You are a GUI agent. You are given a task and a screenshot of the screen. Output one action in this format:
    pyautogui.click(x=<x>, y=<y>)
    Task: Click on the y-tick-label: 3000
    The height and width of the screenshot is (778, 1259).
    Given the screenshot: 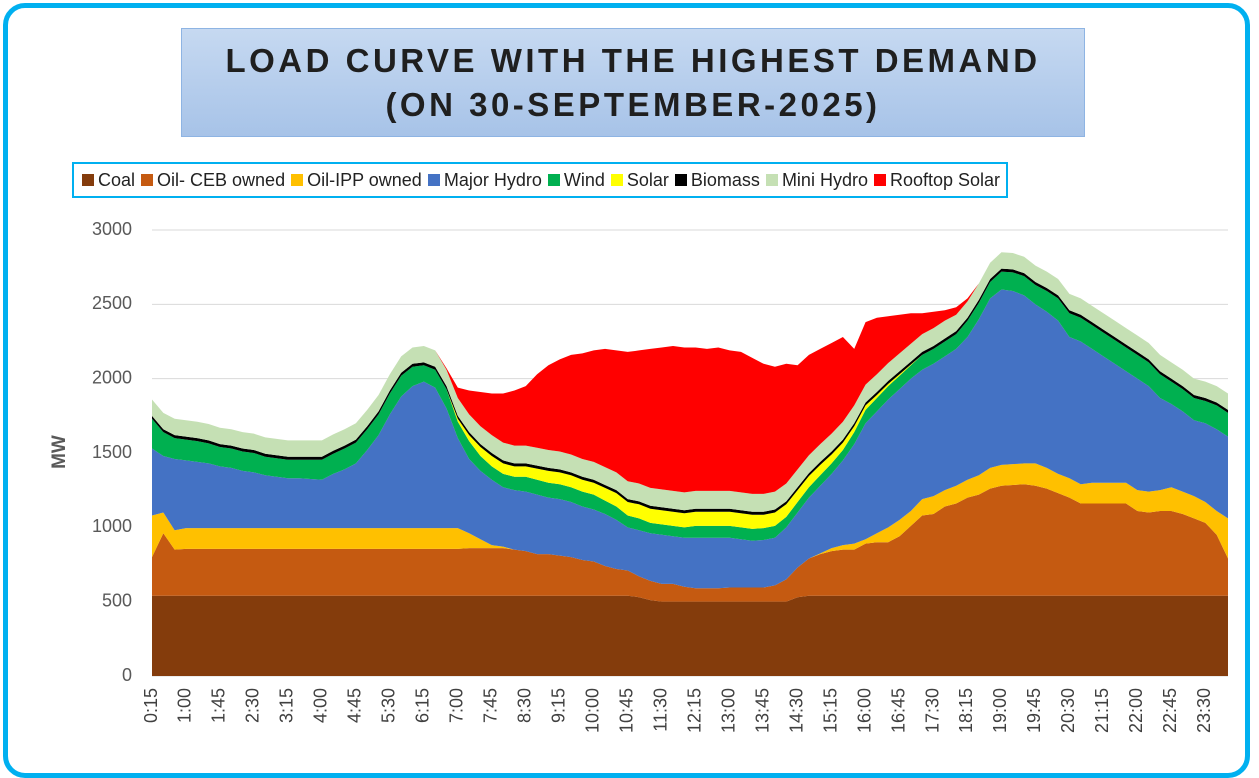 What is the action you would take?
    pyautogui.click(x=112, y=229)
    